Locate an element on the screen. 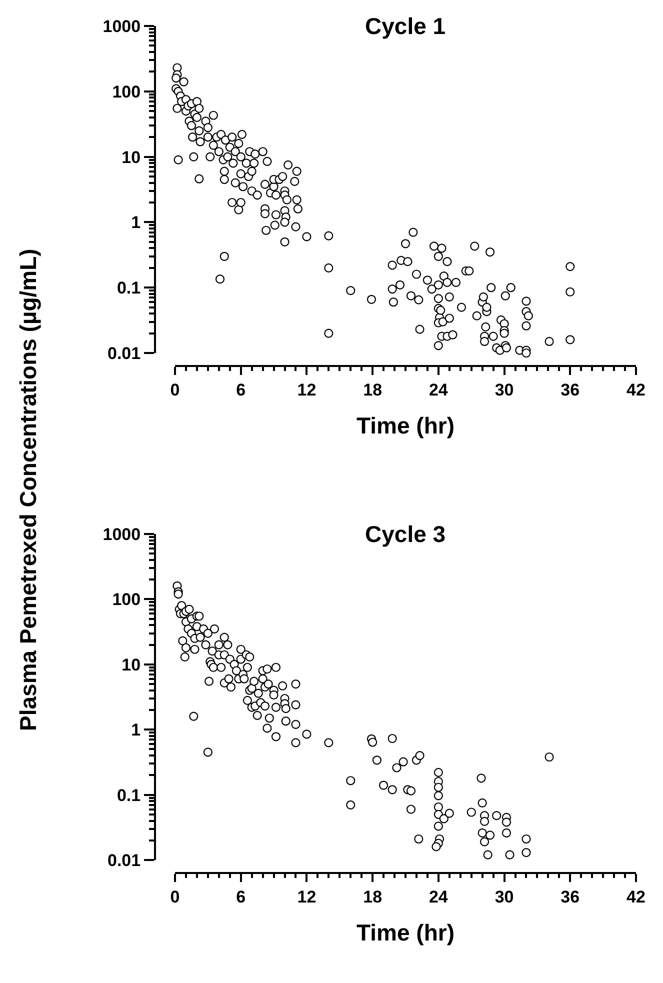  chart-title: Cycle 3 is located at coordinates (405, 534).